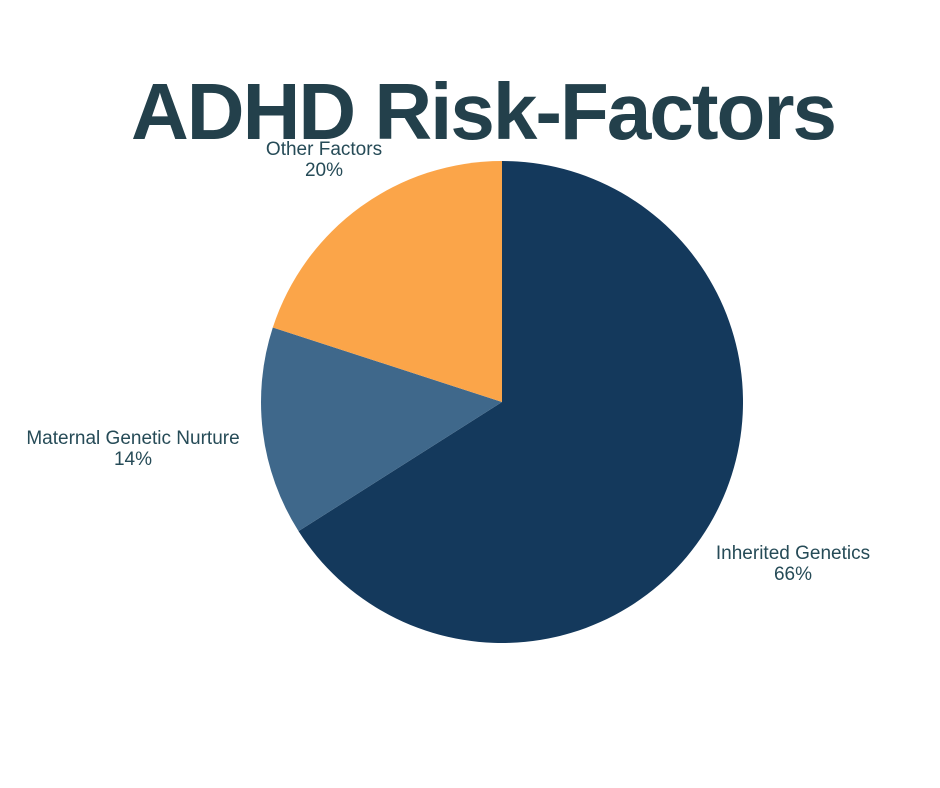 The width and height of the screenshot is (940, 788). I want to click on slice-label-maternal-genetic-nurture: Maternal Genetic Nurture 14%, so click(132, 449).